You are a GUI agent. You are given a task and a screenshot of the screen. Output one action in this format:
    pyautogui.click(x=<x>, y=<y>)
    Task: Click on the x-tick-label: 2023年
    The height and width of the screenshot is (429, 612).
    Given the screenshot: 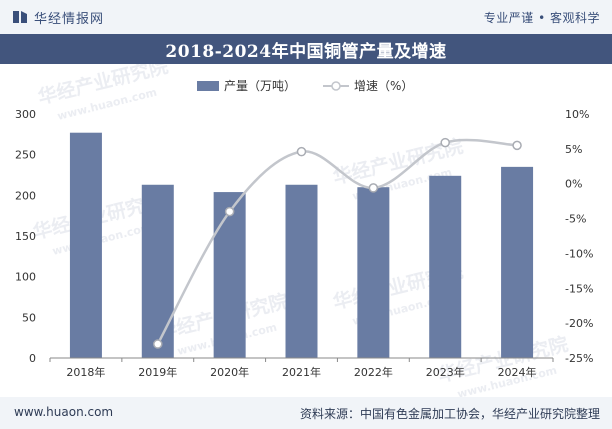 What is the action you would take?
    pyautogui.click(x=445, y=372)
    